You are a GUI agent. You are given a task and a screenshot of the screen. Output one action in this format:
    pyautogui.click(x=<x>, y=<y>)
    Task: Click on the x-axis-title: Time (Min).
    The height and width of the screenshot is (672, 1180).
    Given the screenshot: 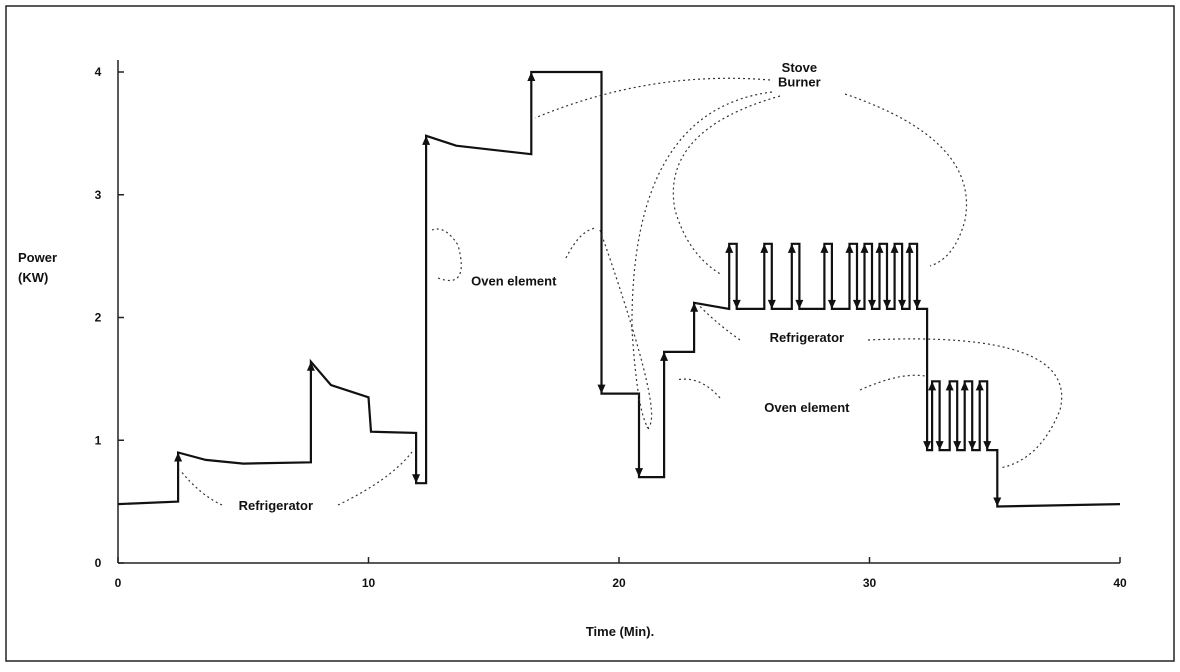 What is the action you would take?
    pyautogui.click(x=620, y=631)
    